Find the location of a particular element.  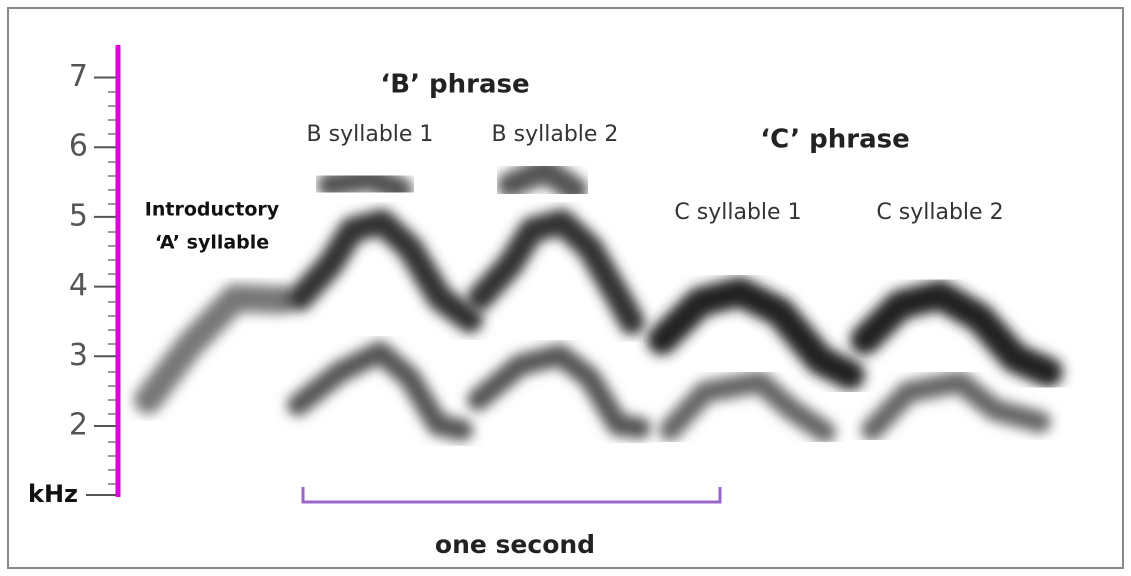

annotation: ‘C’ phrase is located at coordinates (834, 140).